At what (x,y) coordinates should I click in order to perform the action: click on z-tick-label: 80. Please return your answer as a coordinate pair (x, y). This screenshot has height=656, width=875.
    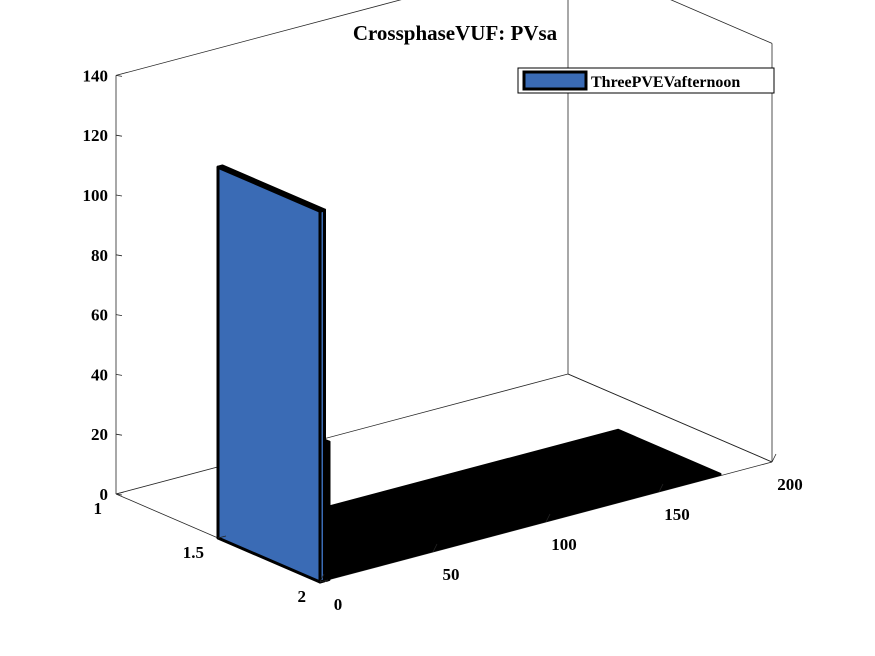
    Looking at the image, I should click on (99, 255).